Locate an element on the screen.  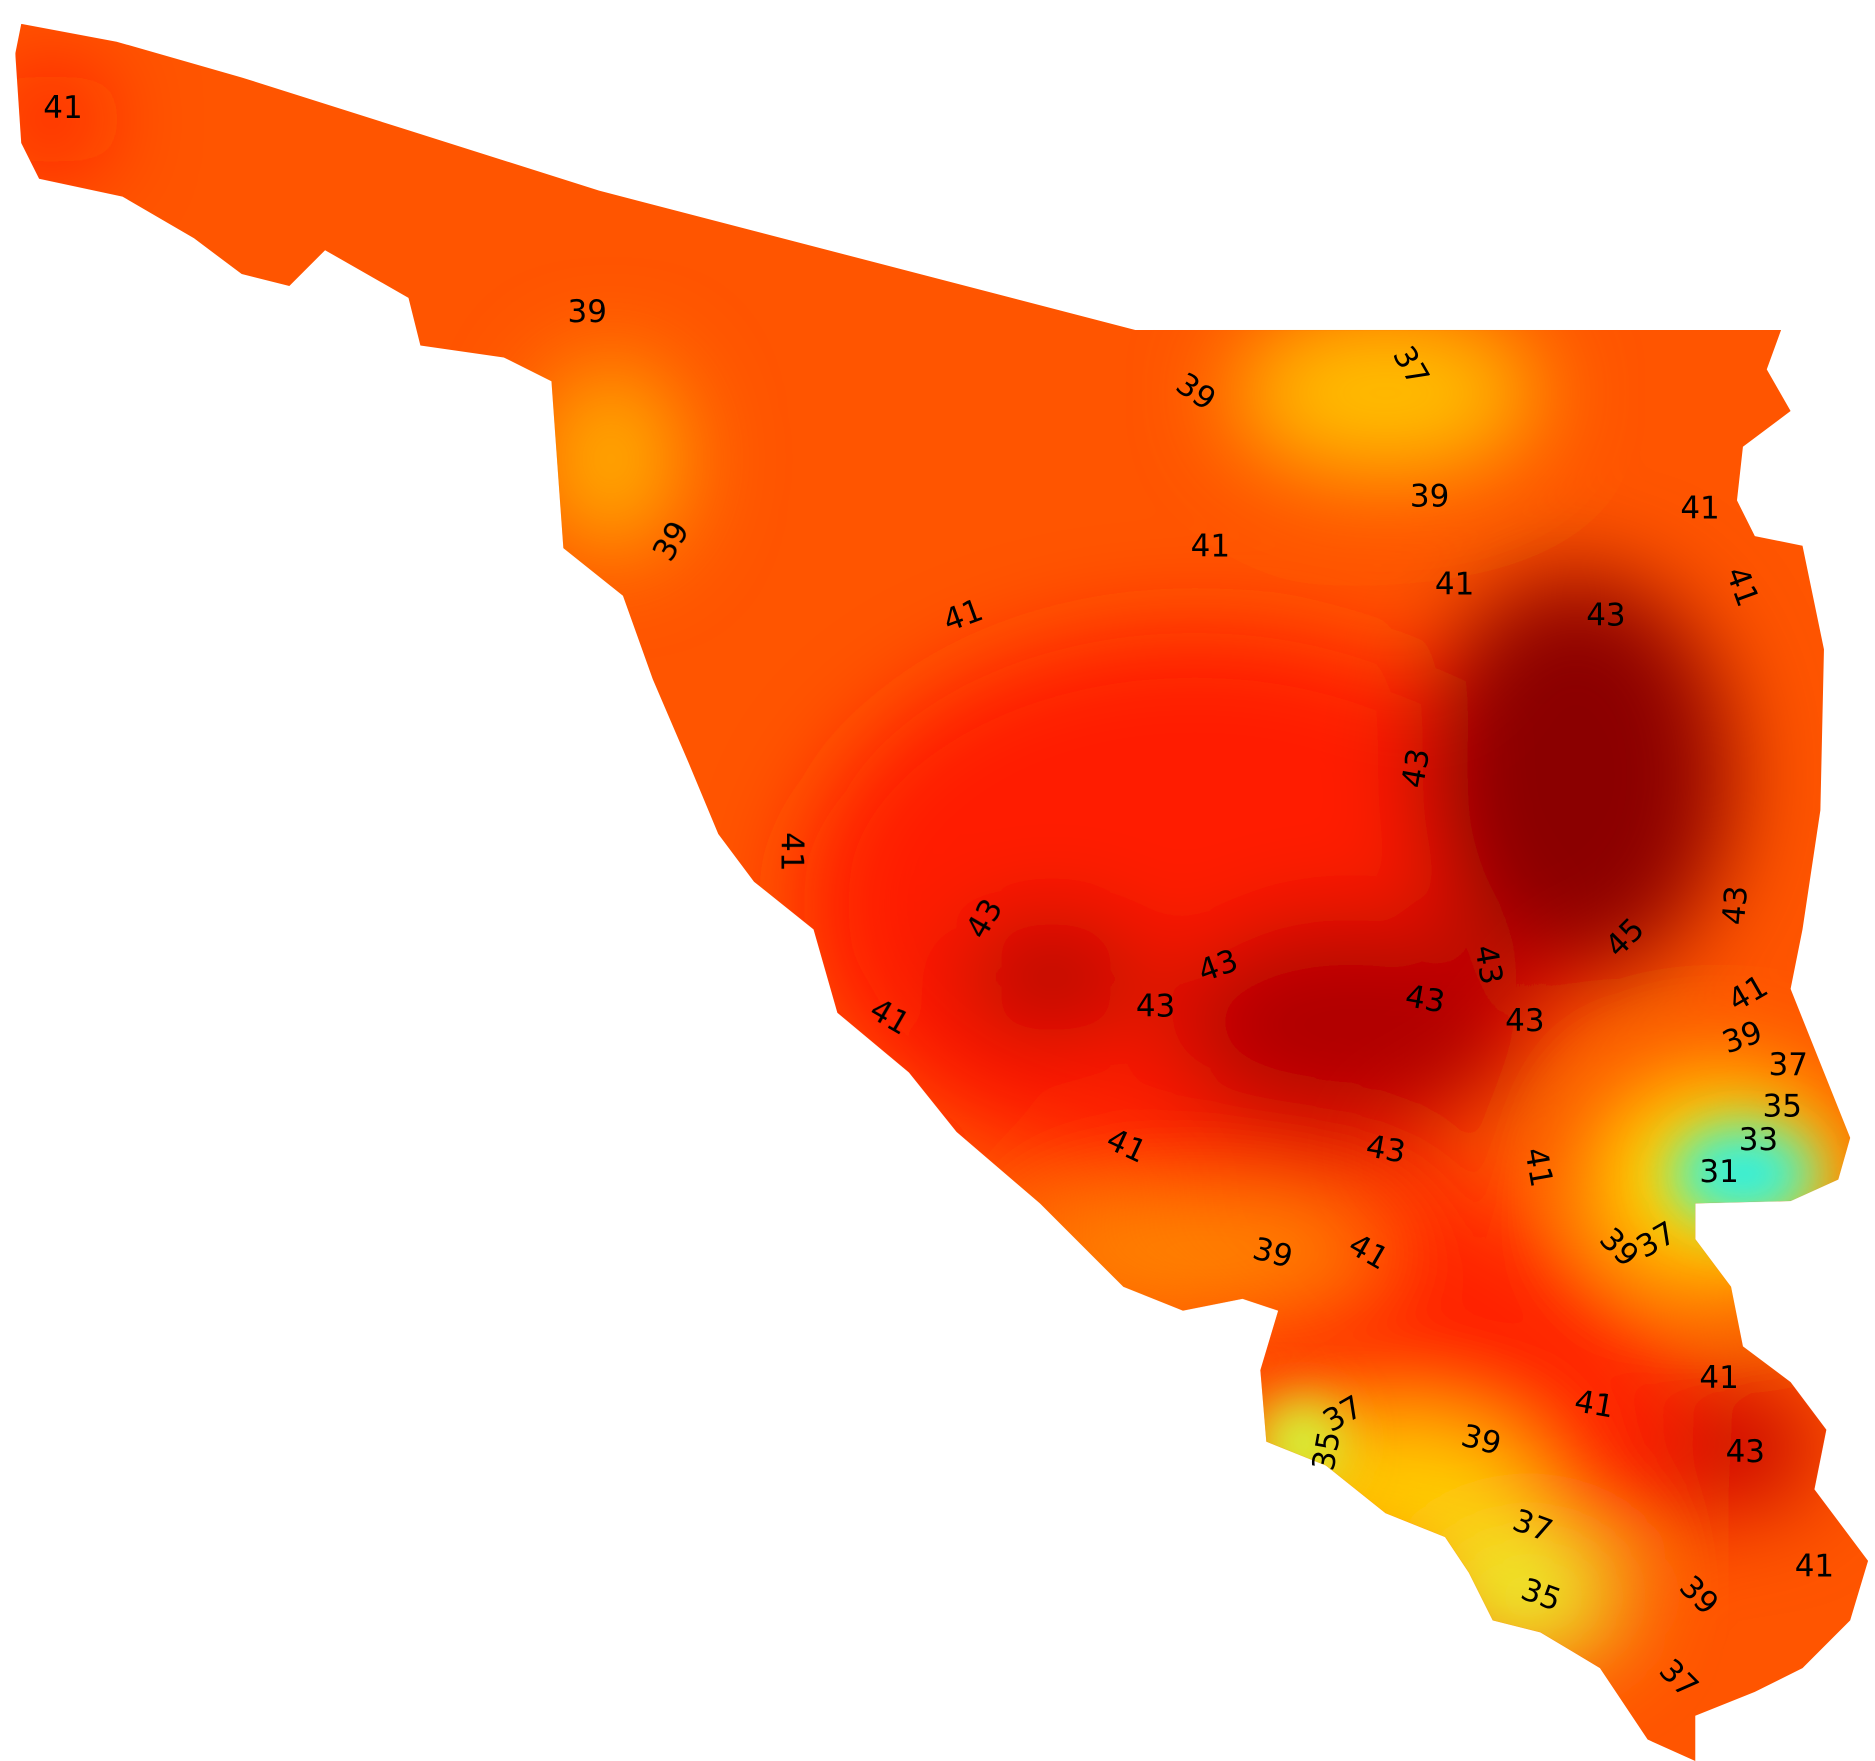
contour-label: 37 is located at coordinates (1788, 1065).